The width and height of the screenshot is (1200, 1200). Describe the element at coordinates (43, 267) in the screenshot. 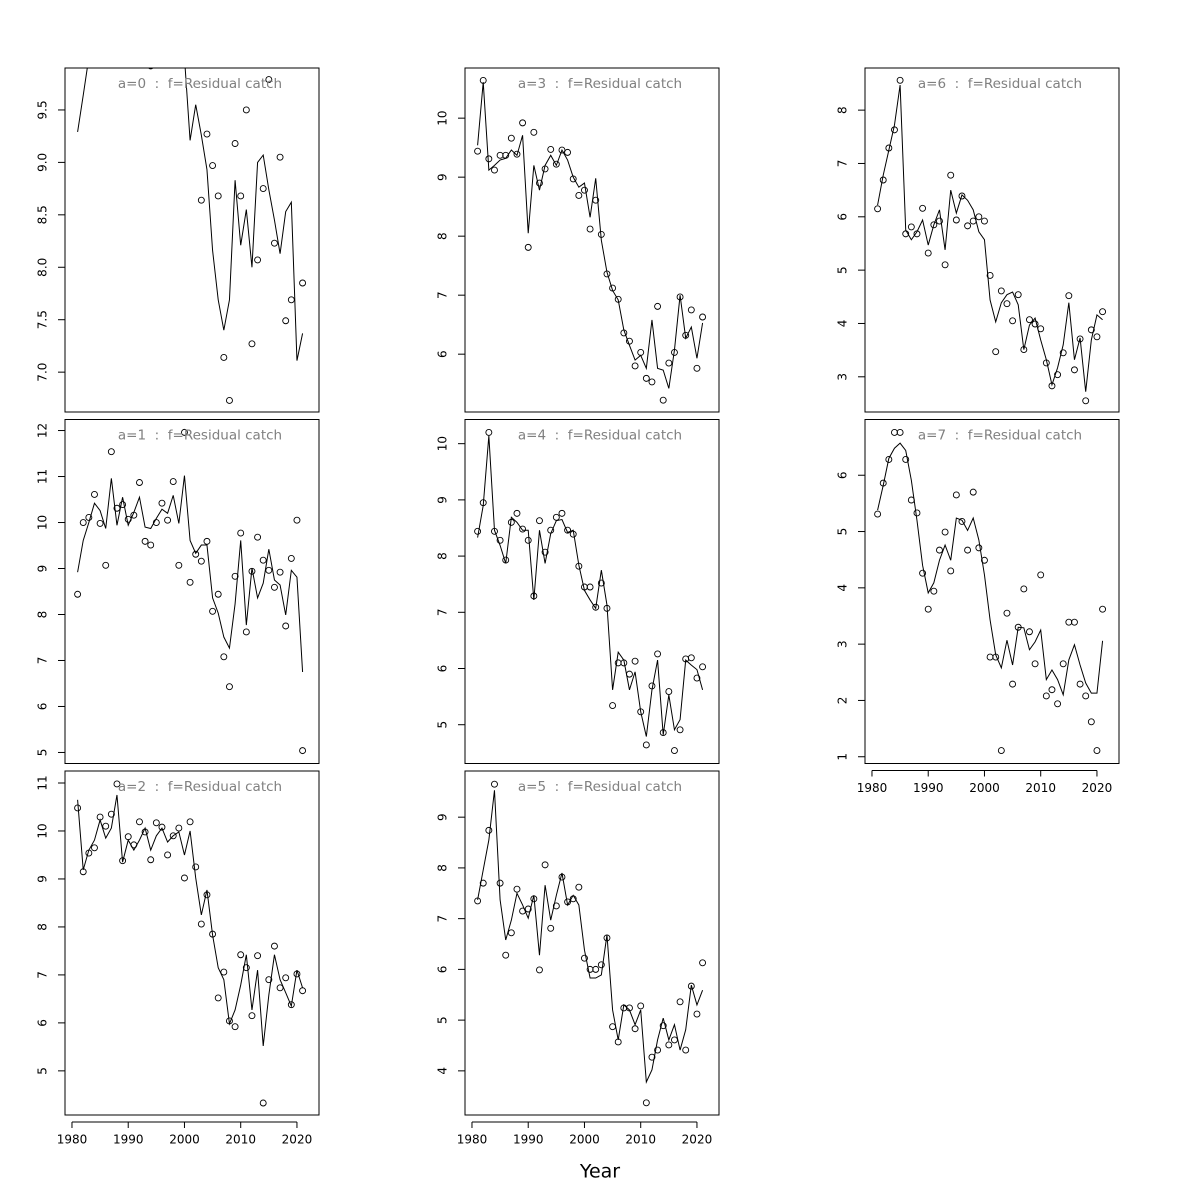

I see `y-tick-label: 8.0` at that location.